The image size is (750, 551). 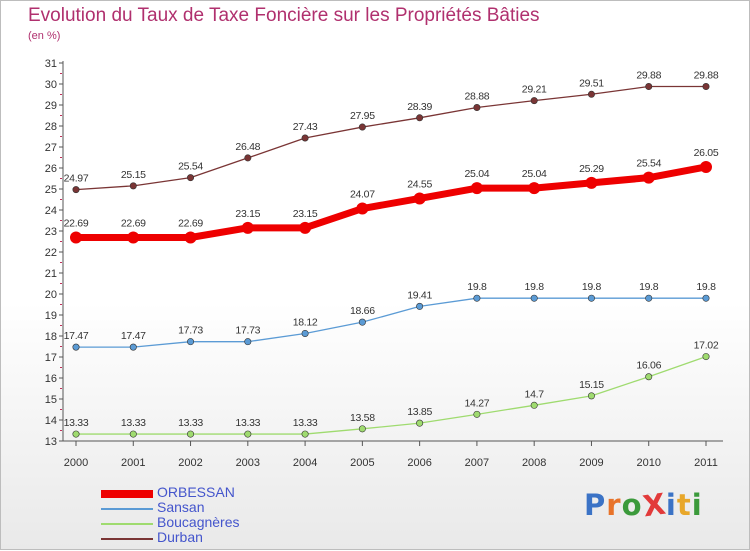 What do you see at coordinates (127, 524) in the screenshot?
I see `legend-swatch-boucagneres` at bounding box center [127, 524].